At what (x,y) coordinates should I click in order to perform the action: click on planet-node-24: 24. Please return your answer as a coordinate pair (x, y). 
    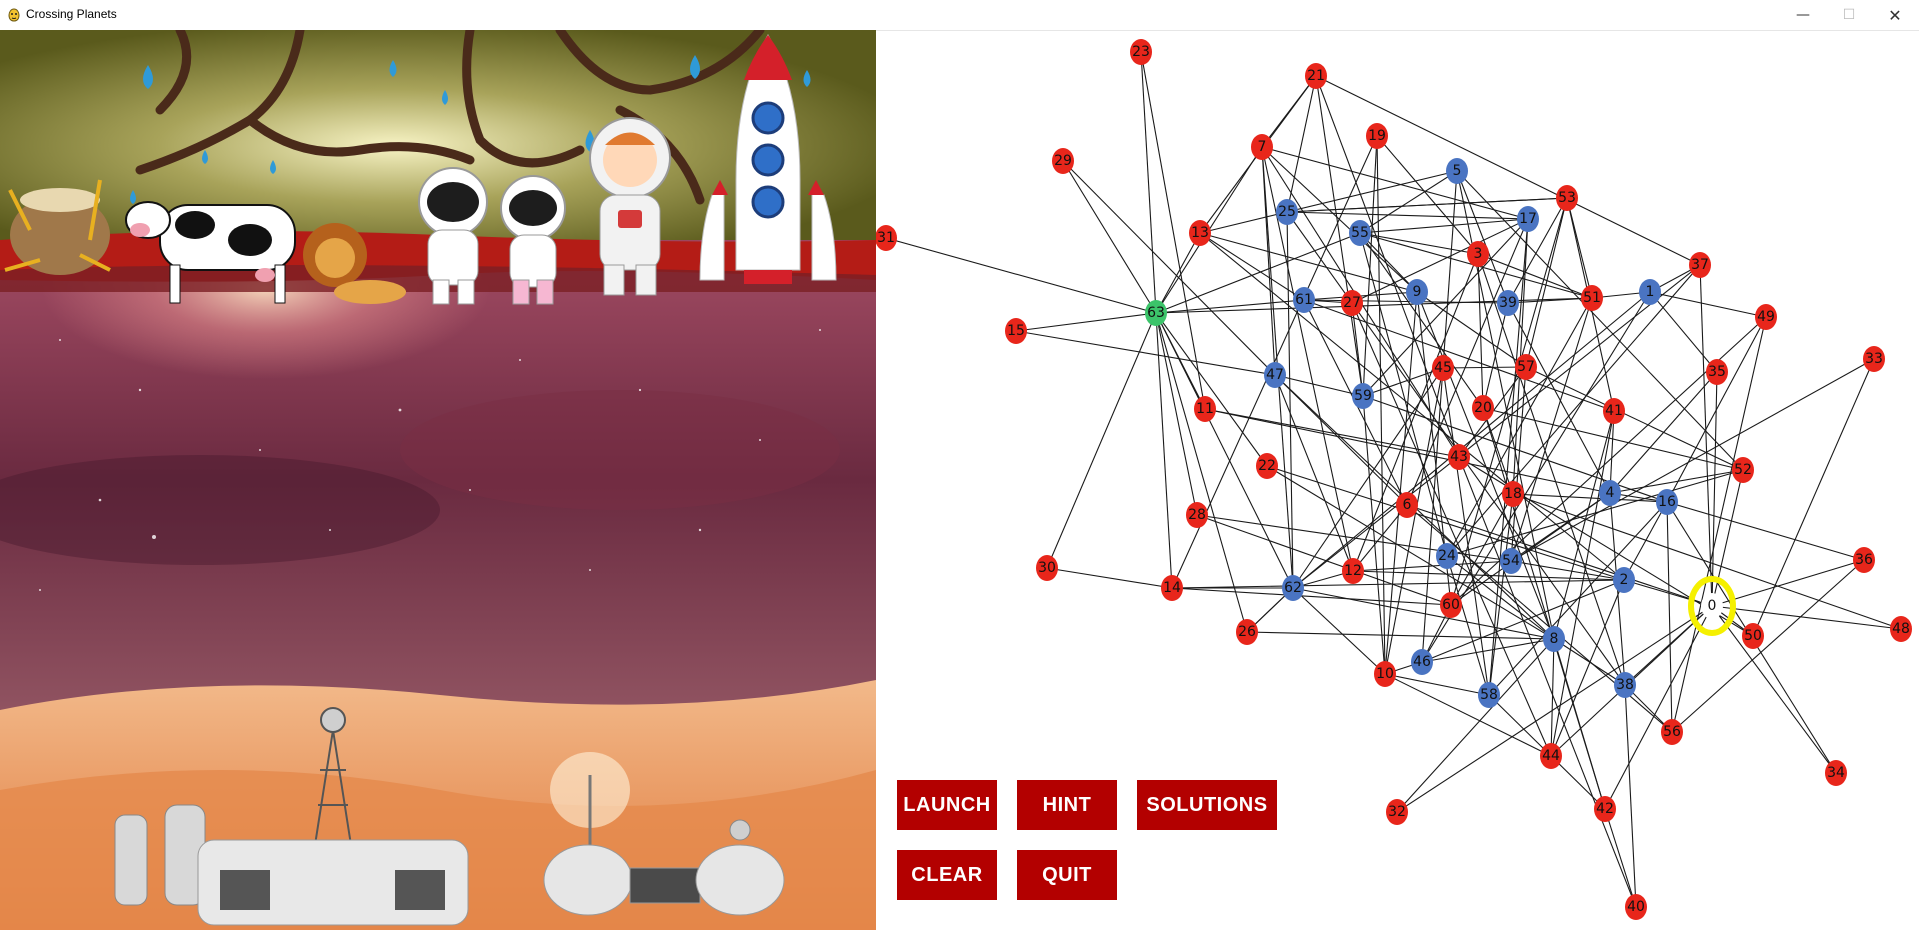
    Looking at the image, I should click on (1447, 556).